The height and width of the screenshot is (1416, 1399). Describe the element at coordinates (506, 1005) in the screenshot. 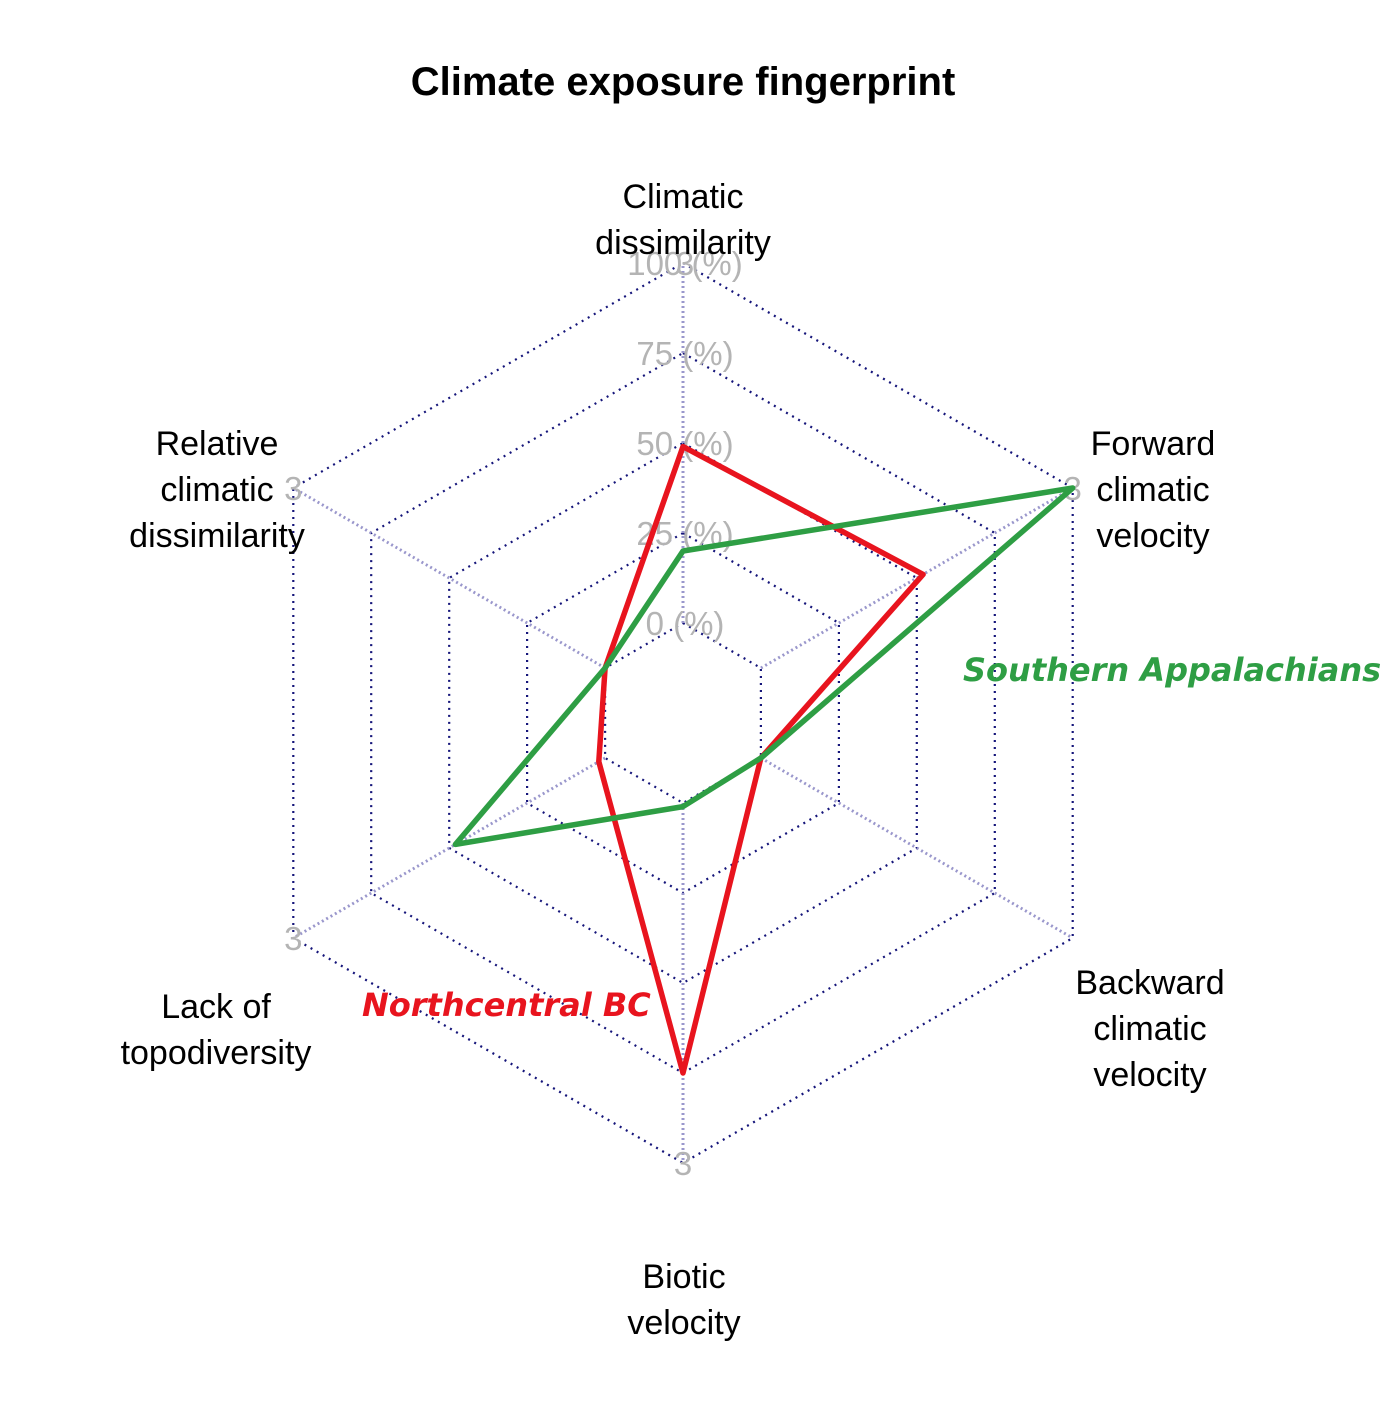

I see `series-label: Northcentral BC` at that location.